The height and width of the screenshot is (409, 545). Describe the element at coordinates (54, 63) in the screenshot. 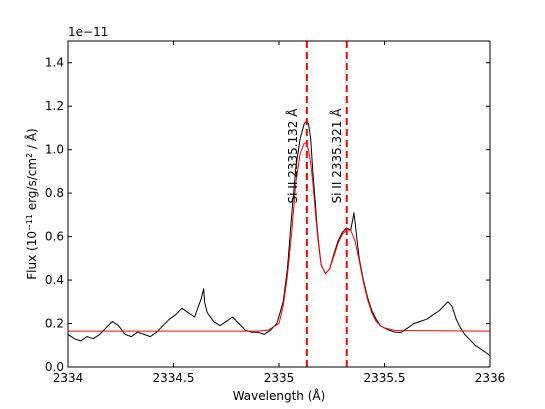

I see `y-tick-label: 1.4` at that location.